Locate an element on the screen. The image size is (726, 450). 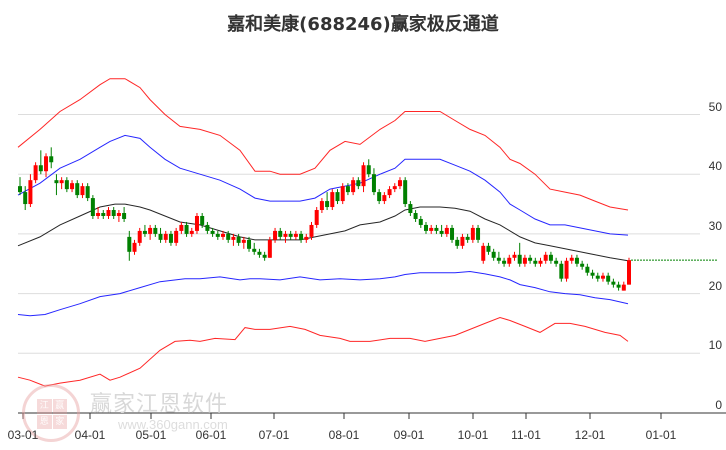
y-tick-label: 10 is located at coordinates (715, 345).